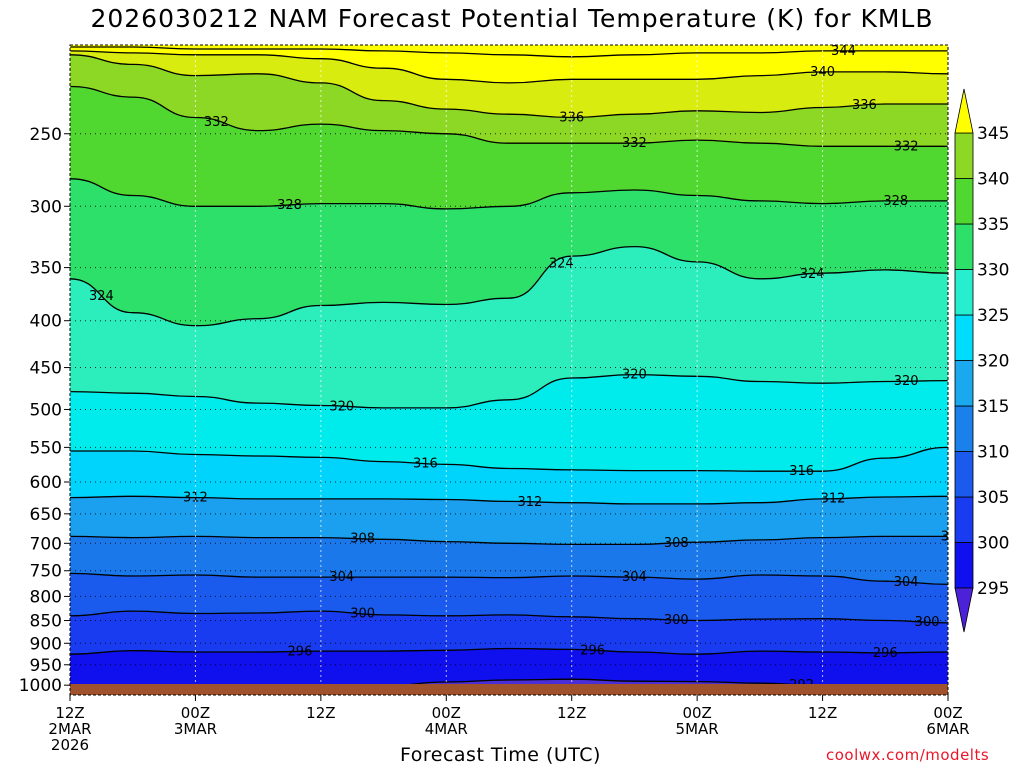 This screenshot has width=1024, height=768. I want to click on y-tick-label: 350, so click(46, 269).